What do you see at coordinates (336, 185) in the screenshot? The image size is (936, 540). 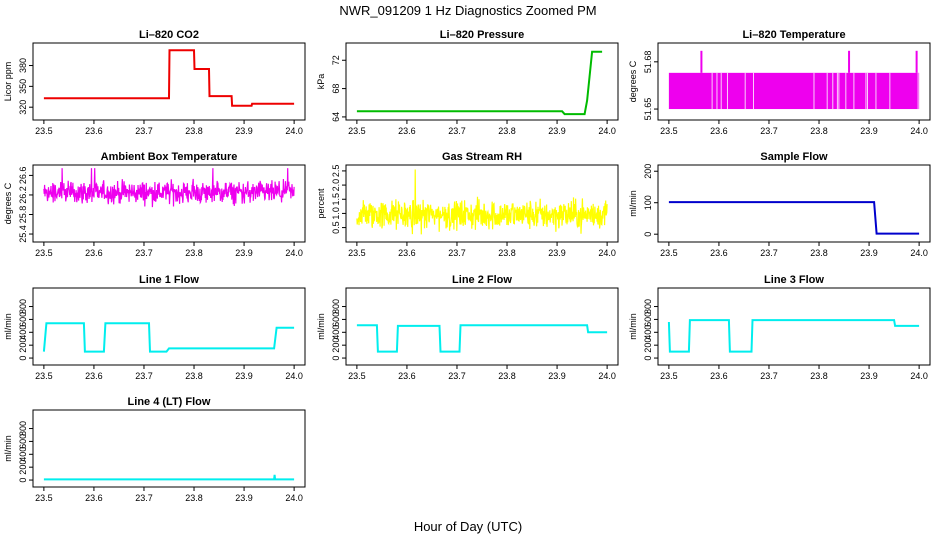 I see `y-tick-label: 2.0` at bounding box center [336, 185].